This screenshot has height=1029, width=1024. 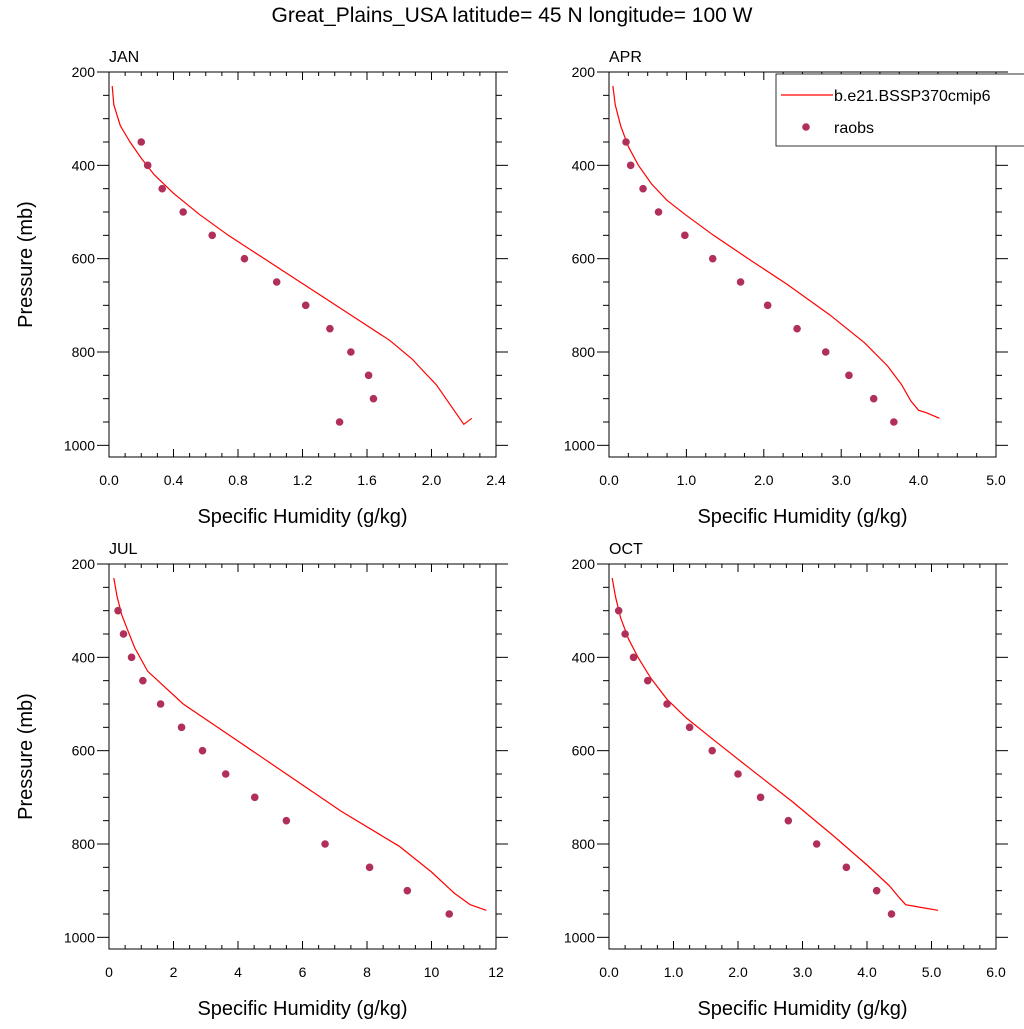 I want to click on x-tick-label: 1.6, so click(x=367, y=480).